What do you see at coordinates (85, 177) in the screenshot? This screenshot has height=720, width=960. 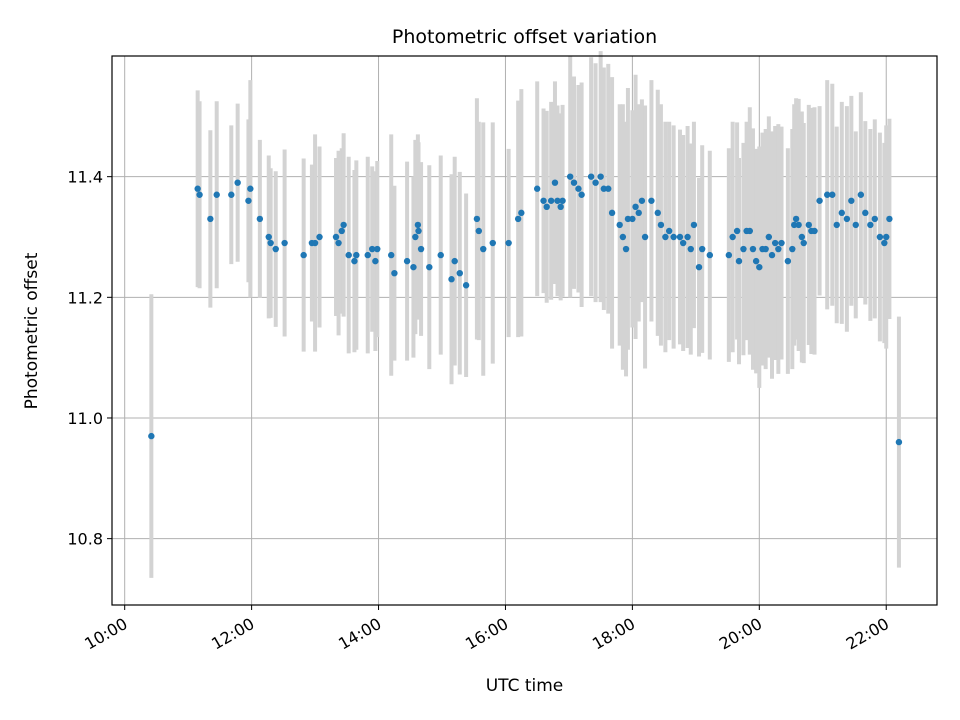 I see `y-tick-label: 11.4` at bounding box center [85, 177].